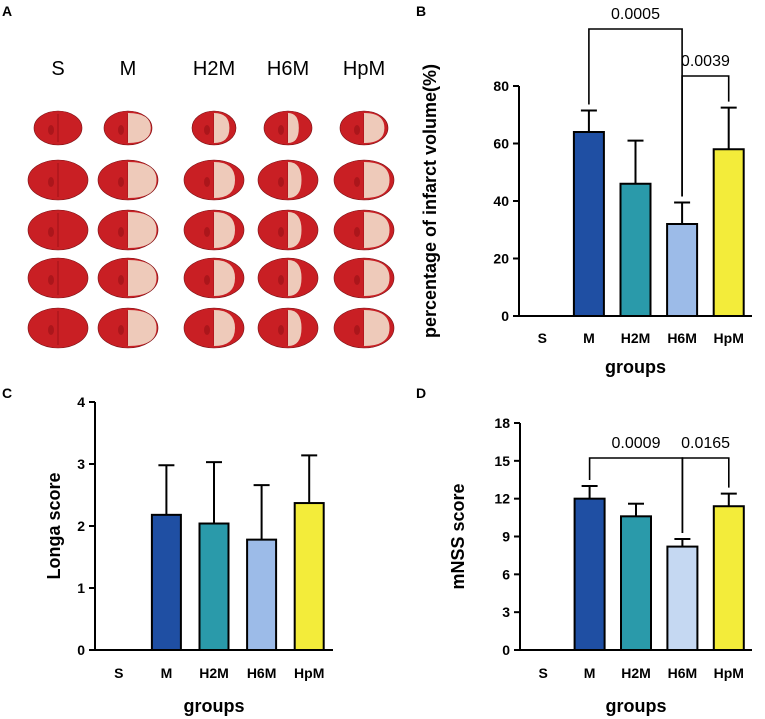 This screenshot has height=719, width=765. Describe the element at coordinates (364, 69) in the screenshot. I see `group-label-hpm: HpM` at that location.